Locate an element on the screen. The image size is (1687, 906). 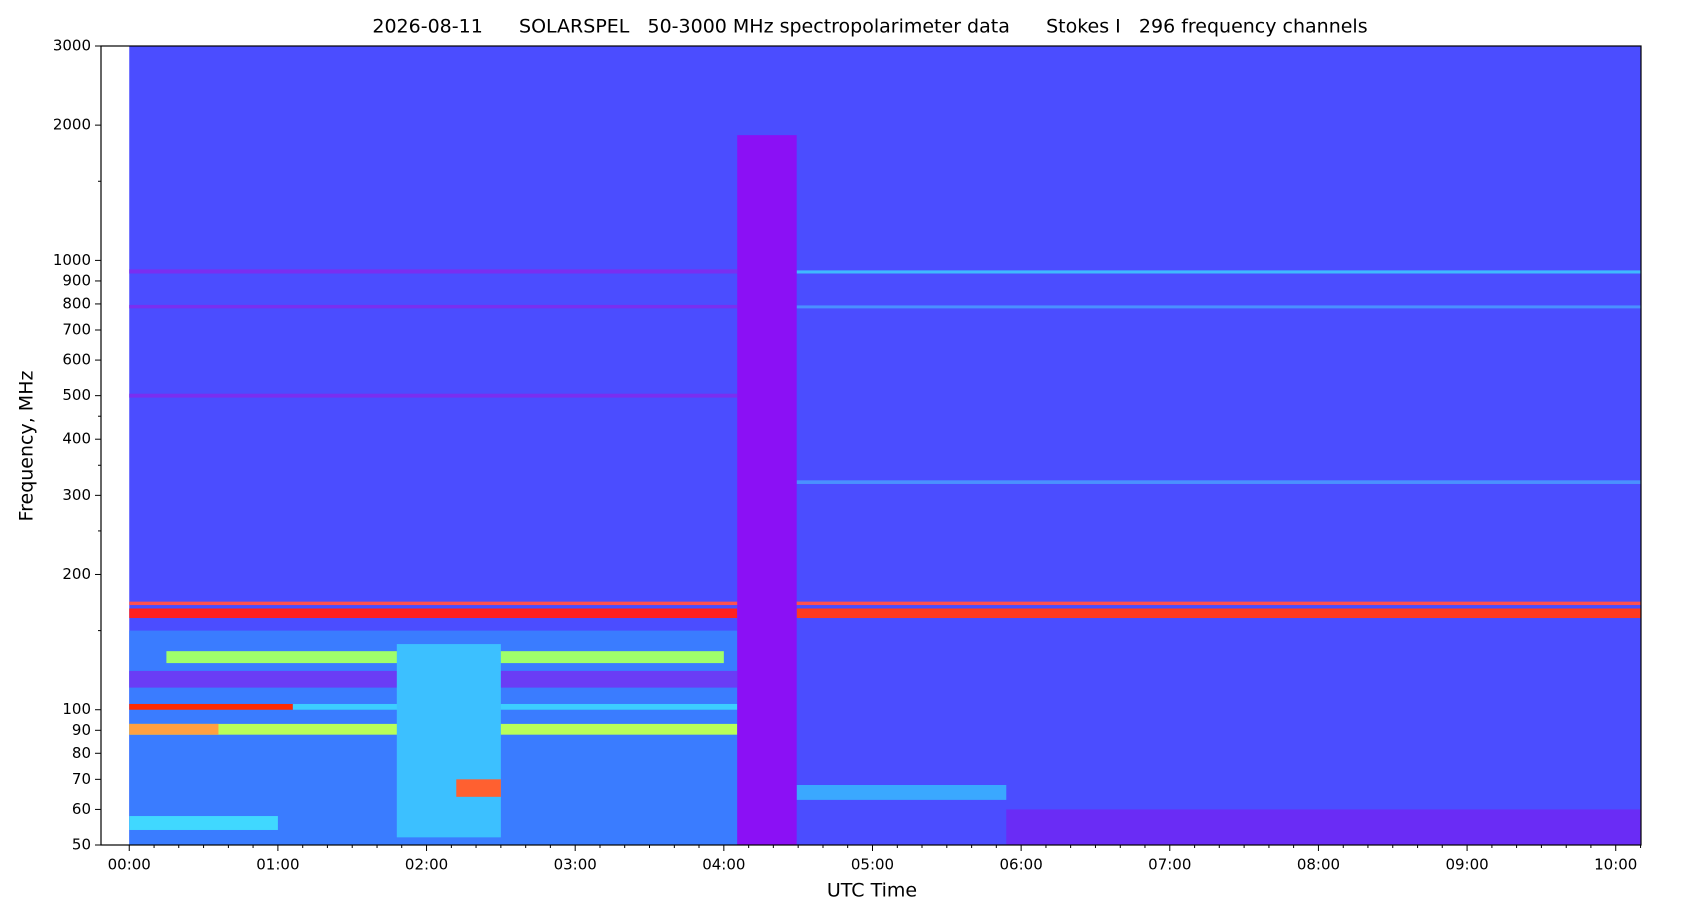
y-tick-label: 60 is located at coordinates (81, 809).